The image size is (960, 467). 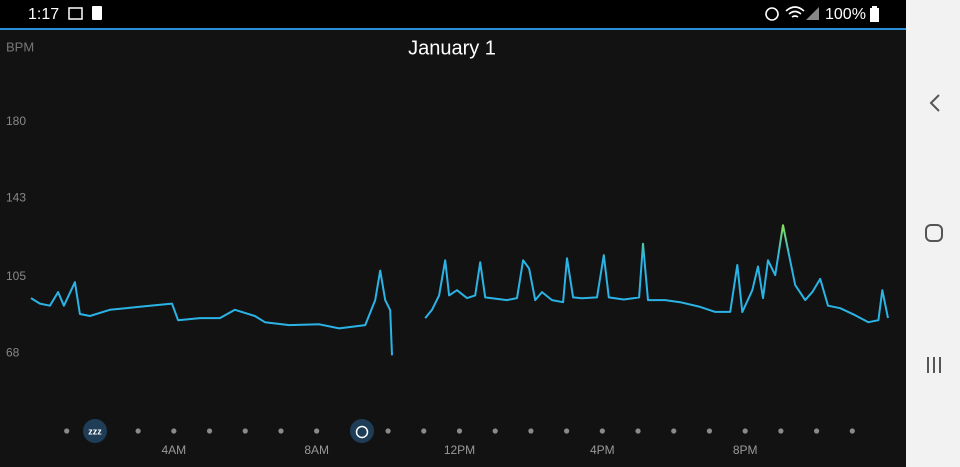 What do you see at coordinates (795, 12) in the screenshot?
I see `wifi-icon` at bounding box center [795, 12].